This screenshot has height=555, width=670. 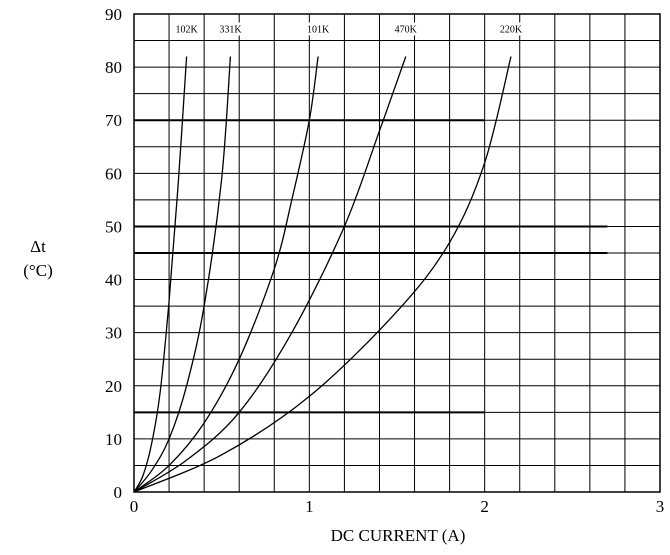 I want to click on y-tick-label: 20, so click(x=113, y=386).